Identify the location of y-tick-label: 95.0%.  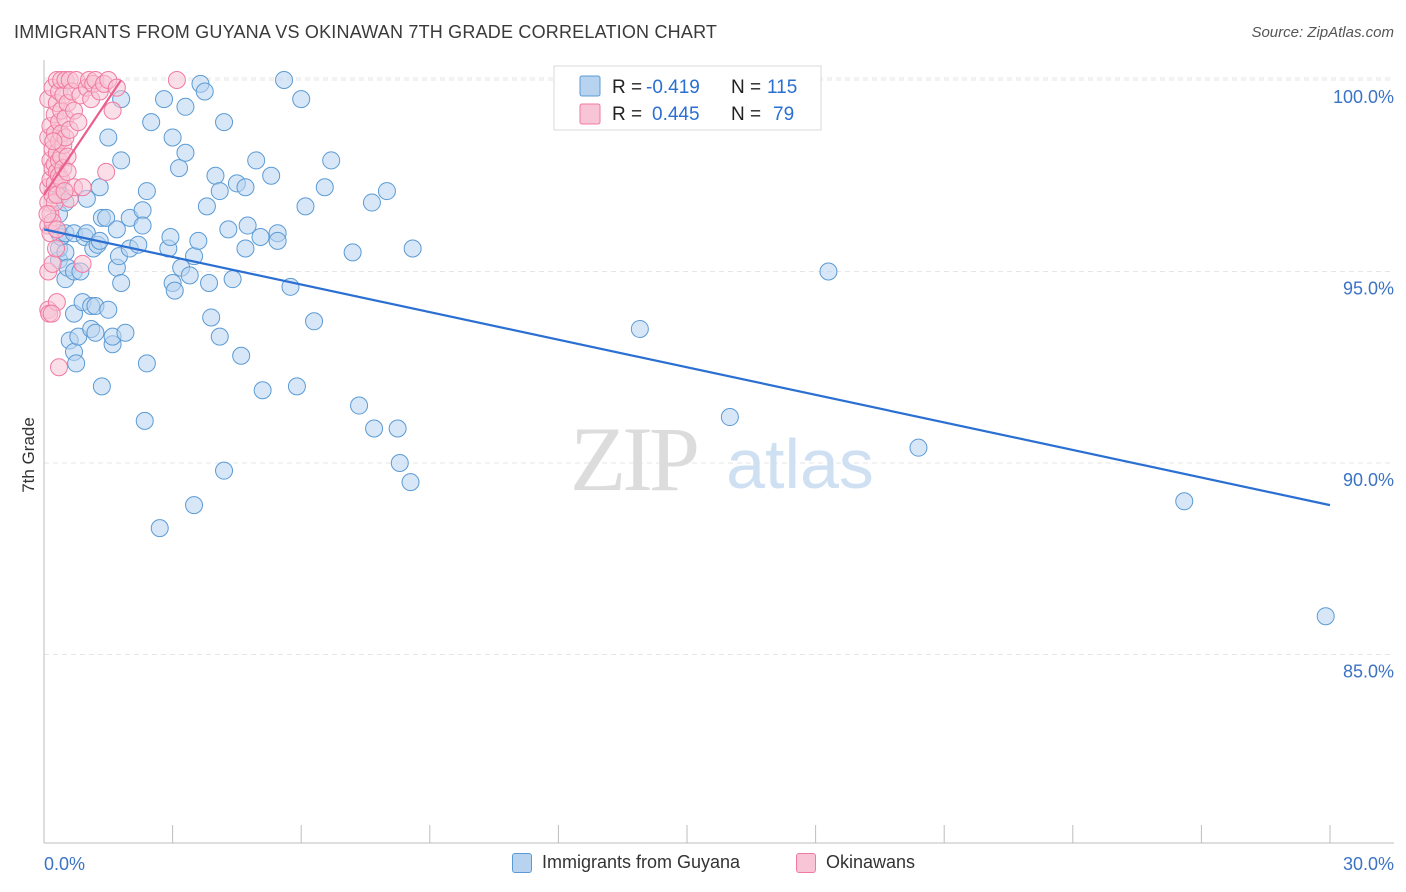
(1368, 289).